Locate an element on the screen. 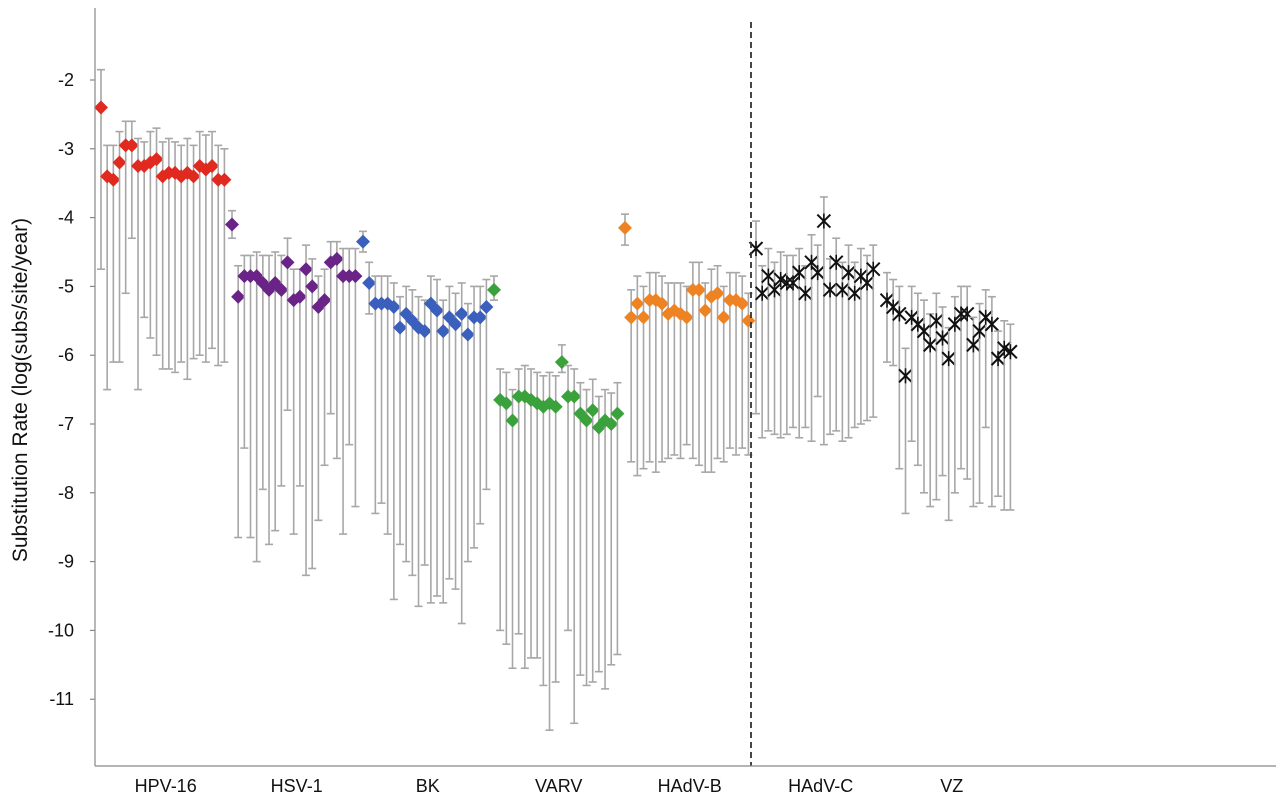  y-tick-label: -10 is located at coordinates (61, 630).